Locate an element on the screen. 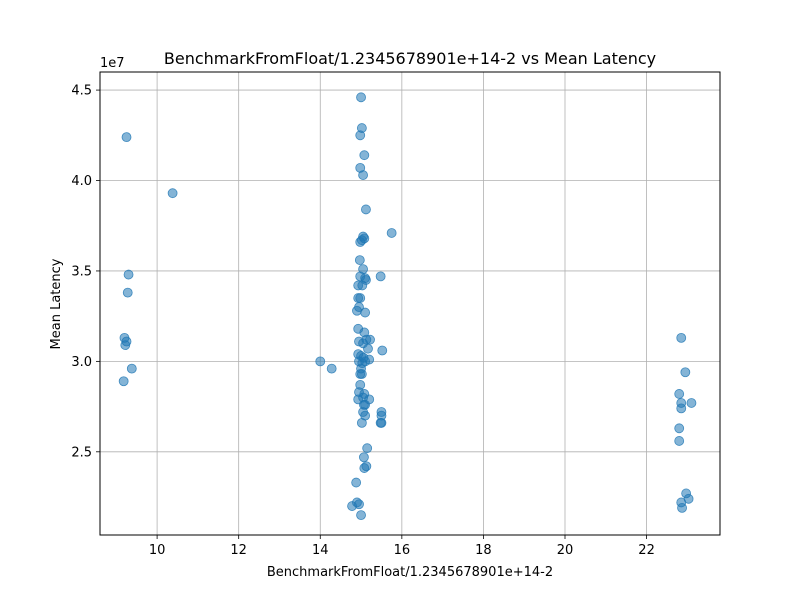 This screenshot has width=800, height=600. x-axis-ticks: 10 12 14 16 18 20 22 is located at coordinates (402, 546).